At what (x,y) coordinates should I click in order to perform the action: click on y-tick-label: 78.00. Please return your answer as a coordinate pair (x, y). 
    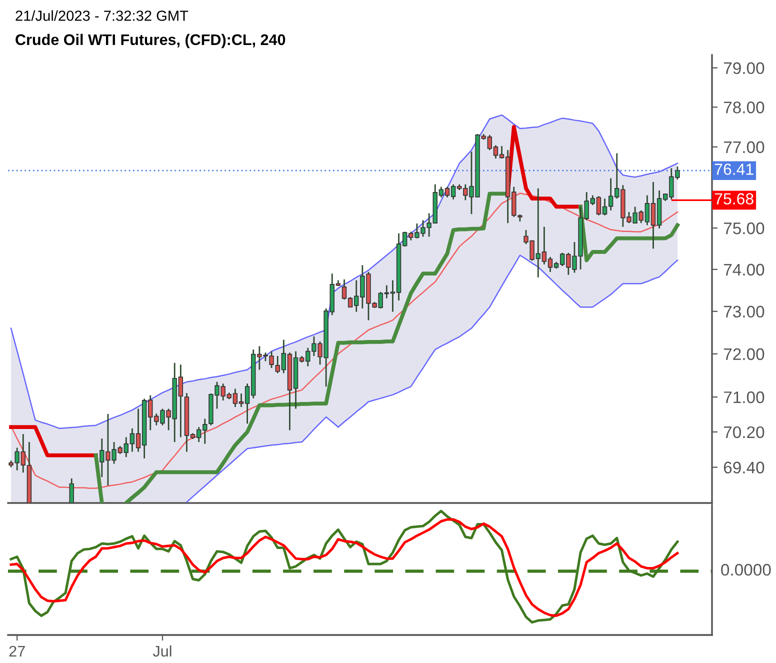
    Looking at the image, I should click on (744, 108).